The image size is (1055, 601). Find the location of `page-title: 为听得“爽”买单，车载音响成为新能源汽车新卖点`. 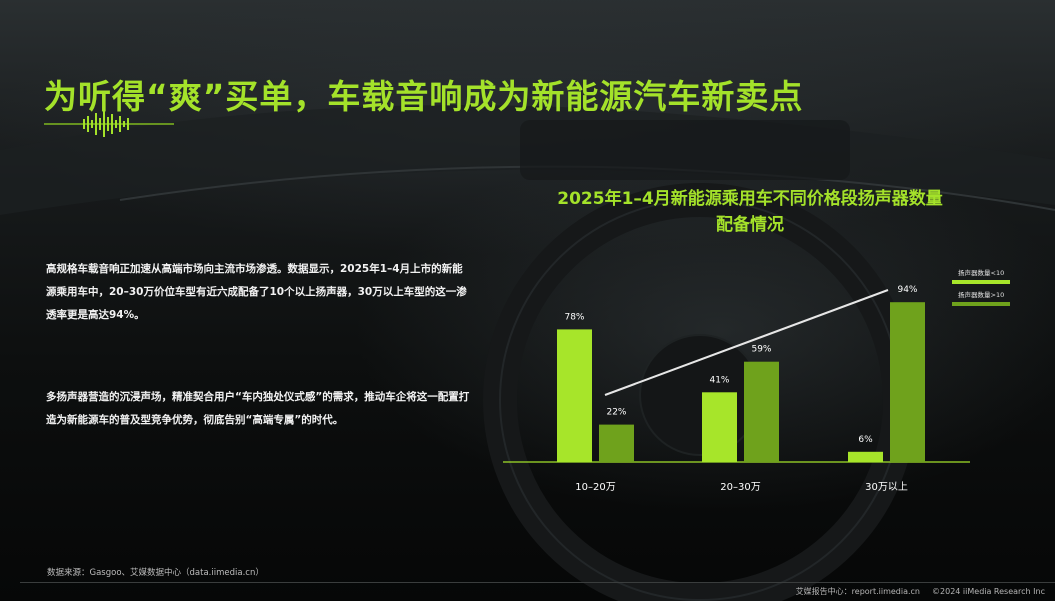

page-title: 为听得“爽”买单，车载音响成为新能源汽车新卖点 is located at coordinates (424, 96).